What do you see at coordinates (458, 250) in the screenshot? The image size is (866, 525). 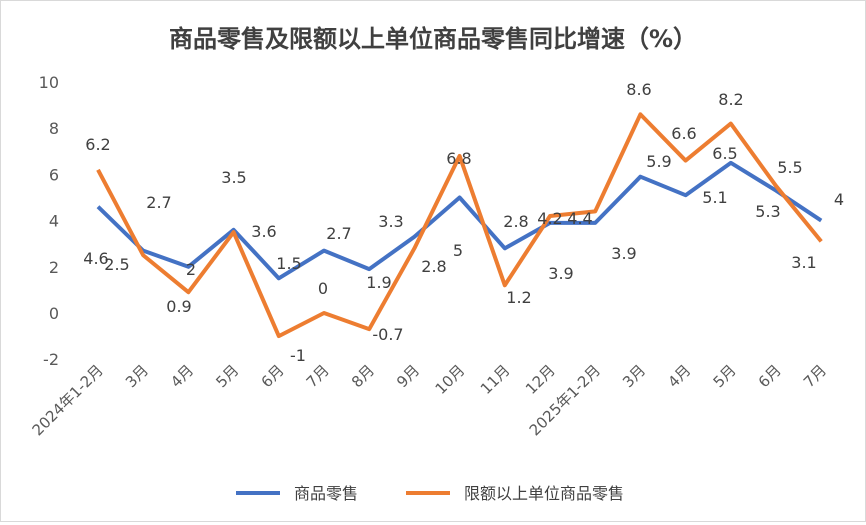 I see `data-label: 5` at bounding box center [458, 250].